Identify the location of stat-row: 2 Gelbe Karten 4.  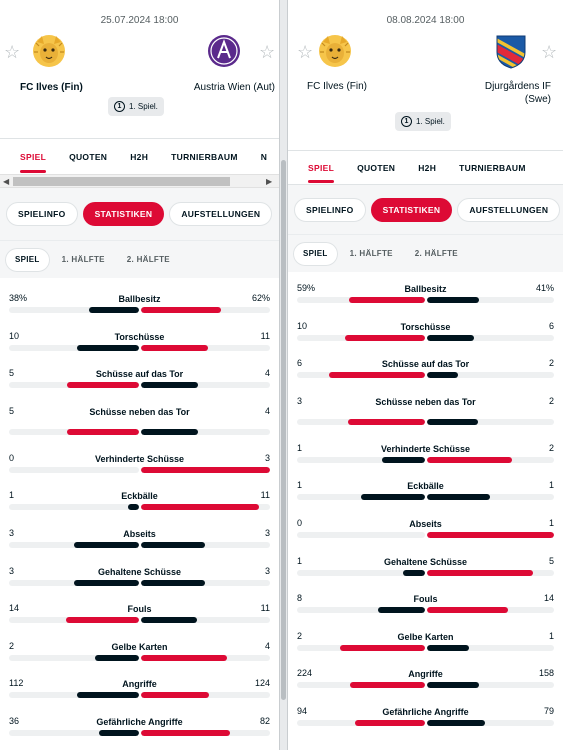
(139, 655).